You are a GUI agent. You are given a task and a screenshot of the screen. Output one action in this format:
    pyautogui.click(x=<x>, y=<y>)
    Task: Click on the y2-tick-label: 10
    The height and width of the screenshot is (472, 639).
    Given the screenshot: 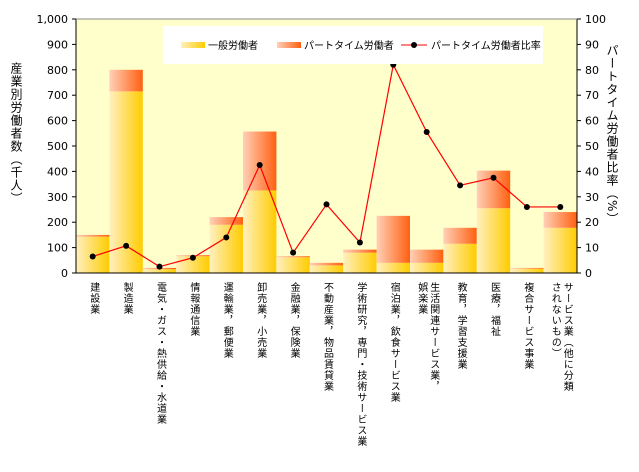 What is the action you would take?
    pyautogui.click(x=592, y=248)
    